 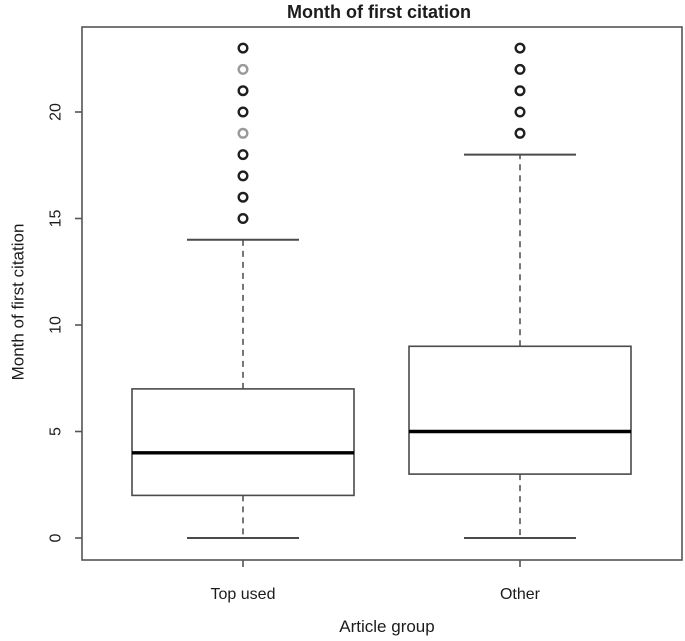 I want to click on y-tick-label: 20, so click(x=56, y=112).